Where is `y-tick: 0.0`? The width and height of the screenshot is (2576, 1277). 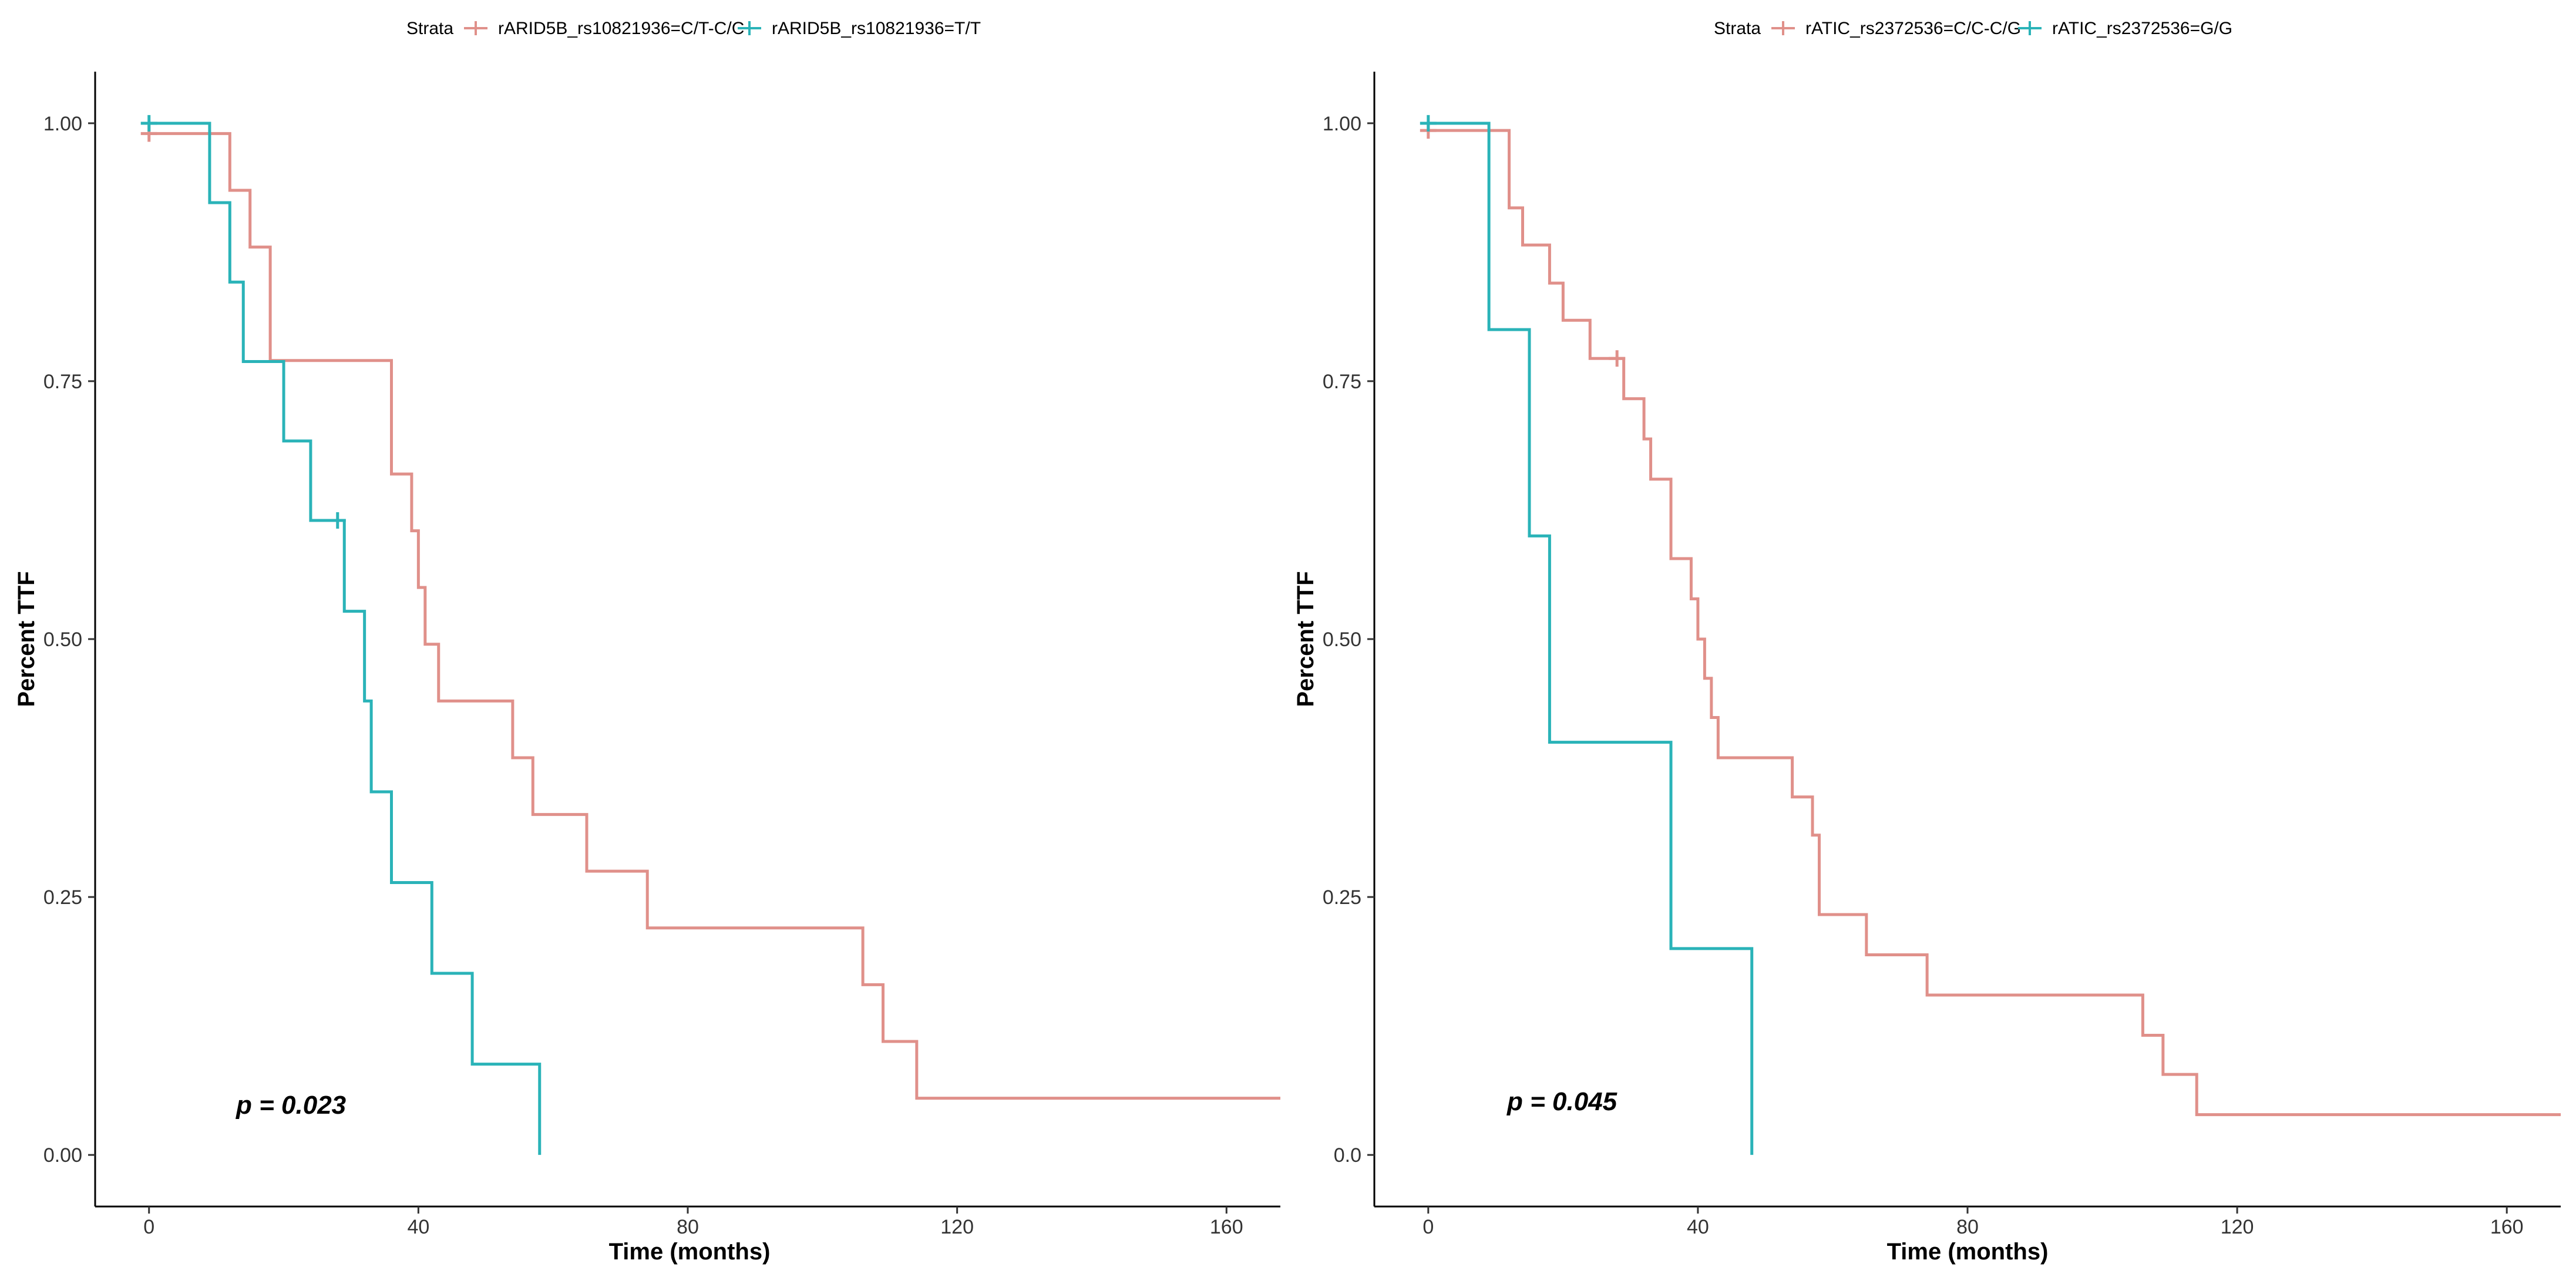 y-tick: 0.0 is located at coordinates (1354, 1155).